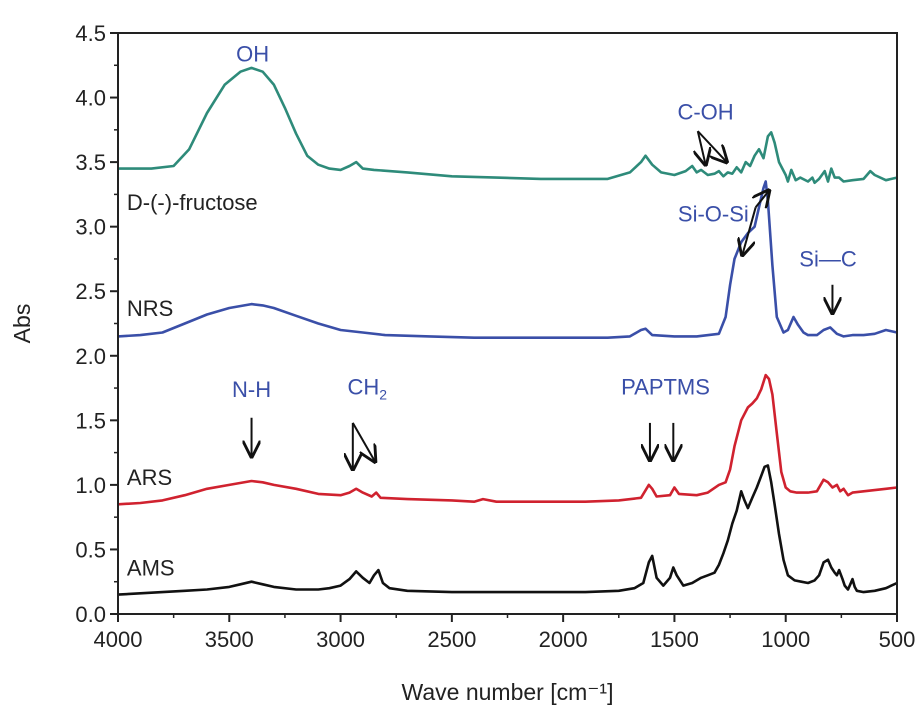  What do you see at coordinates (151, 567) in the screenshot?
I see `series-label-ams: AMS` at bounding box center [151, 567].